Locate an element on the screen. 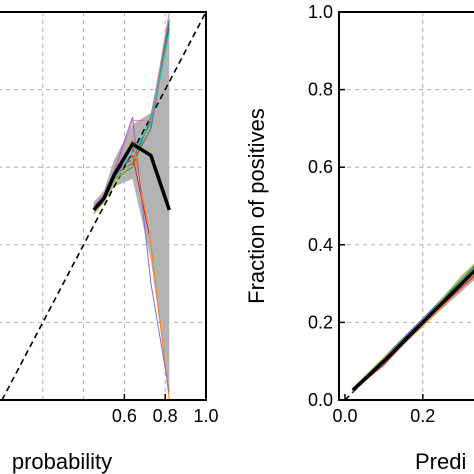 The height and width of the screenshot is (474, 474). left-x-ticks: 0.6 0.8 1.0 is located at coordinates (165, 410).